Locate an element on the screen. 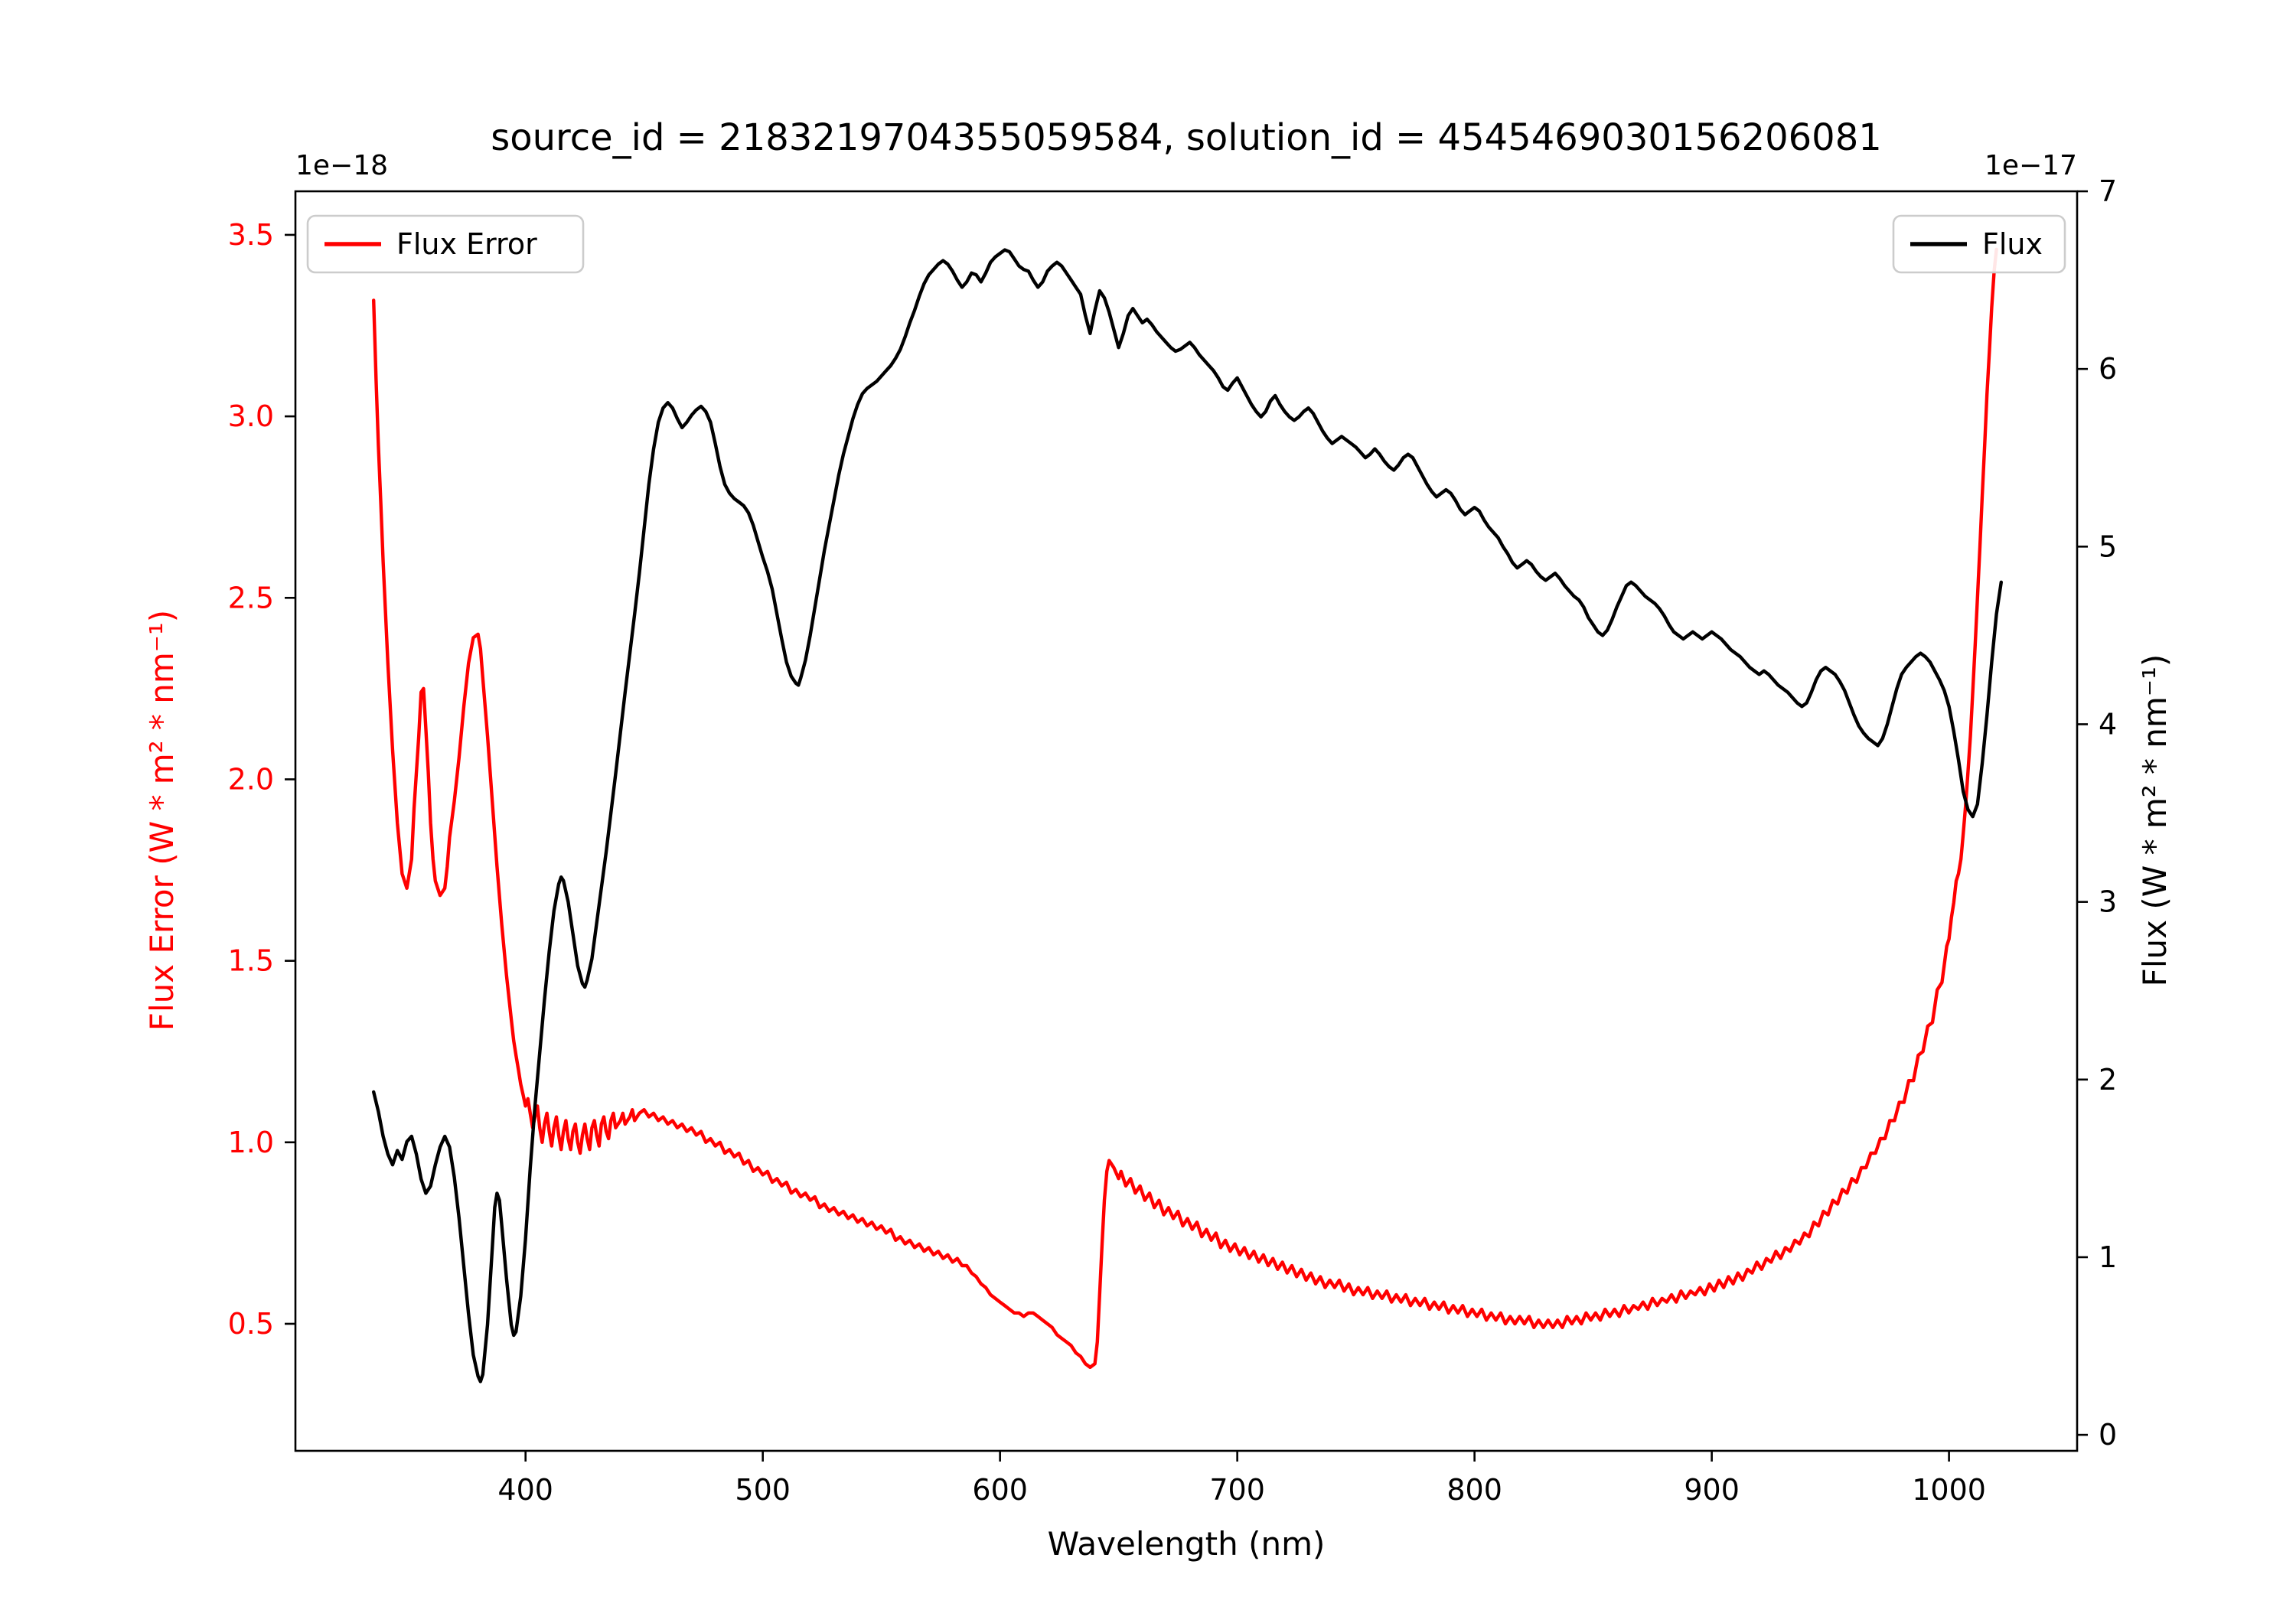 The image size is (2296, 1610). legend-flux-error-label: Flux Error is located at coordinates (466, 244).